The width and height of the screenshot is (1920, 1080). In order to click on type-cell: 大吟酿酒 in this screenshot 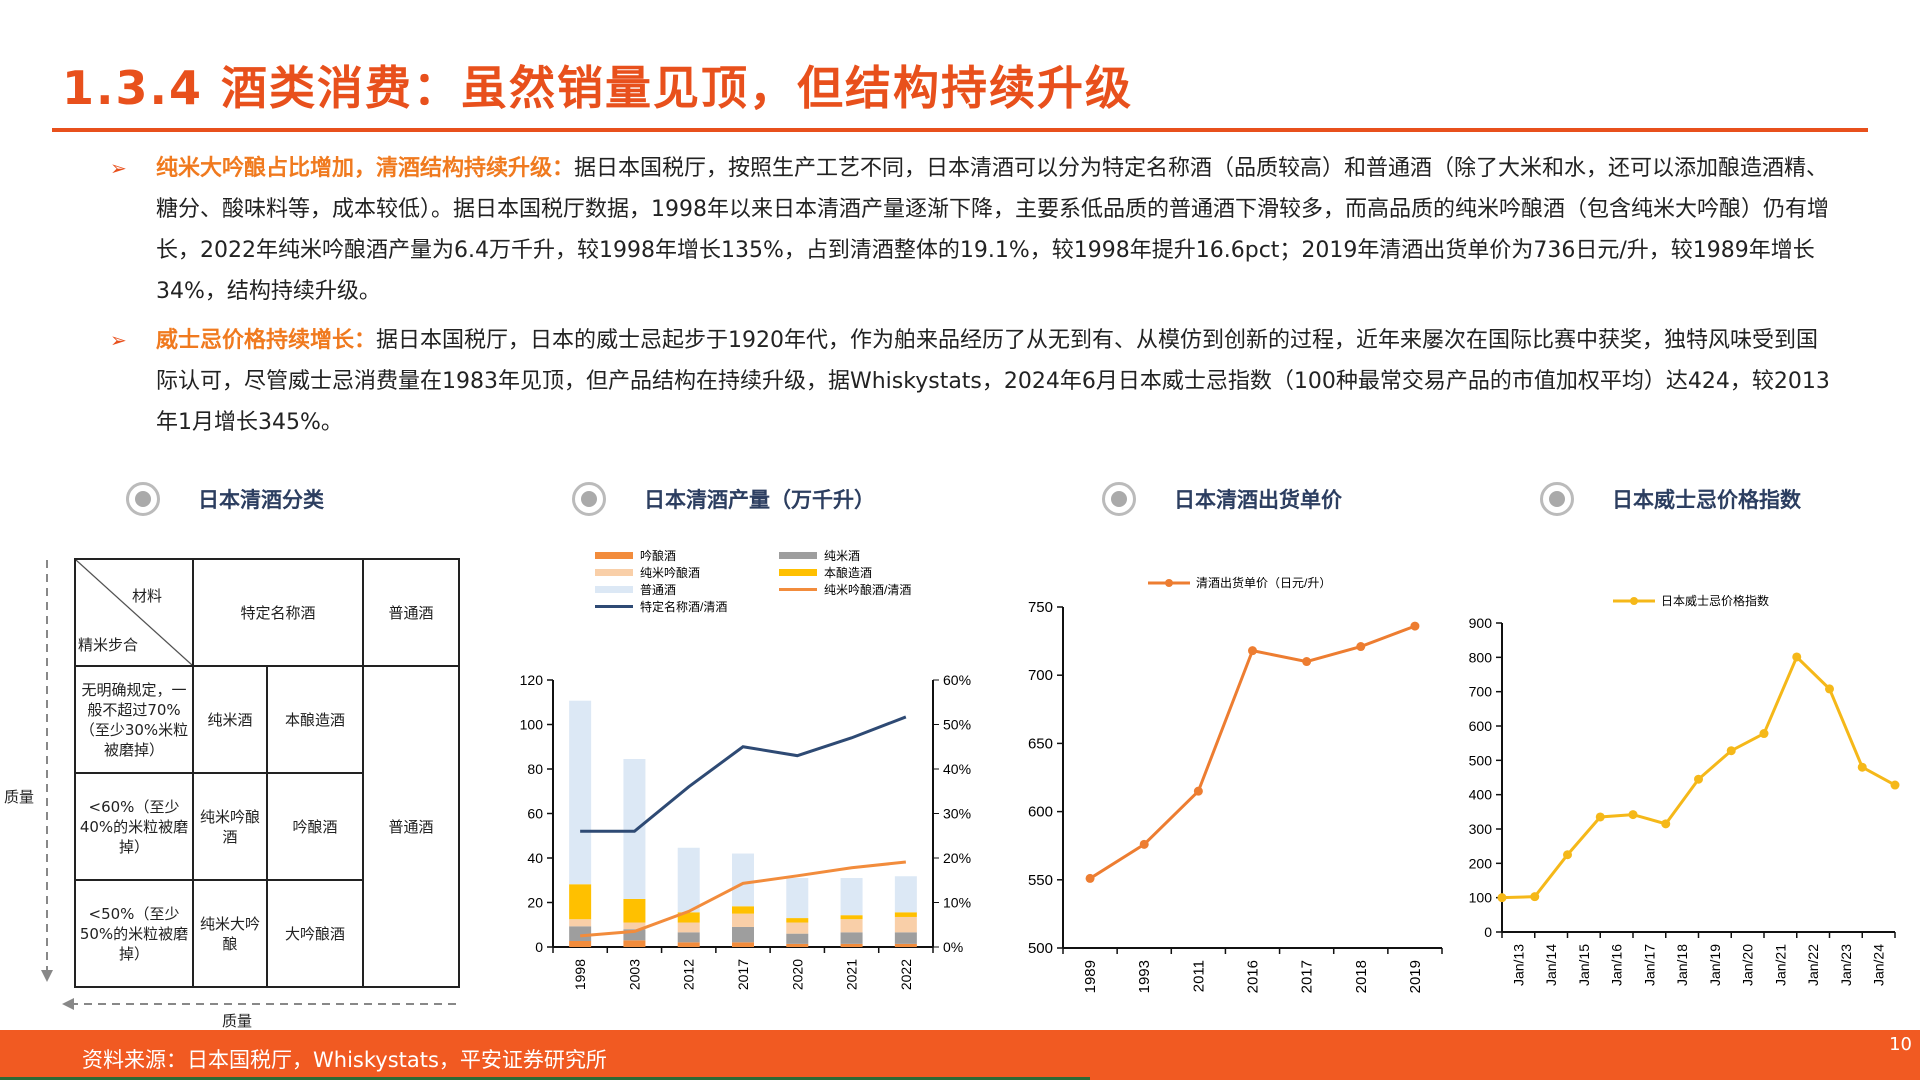, I will do `click(315, 933)`.